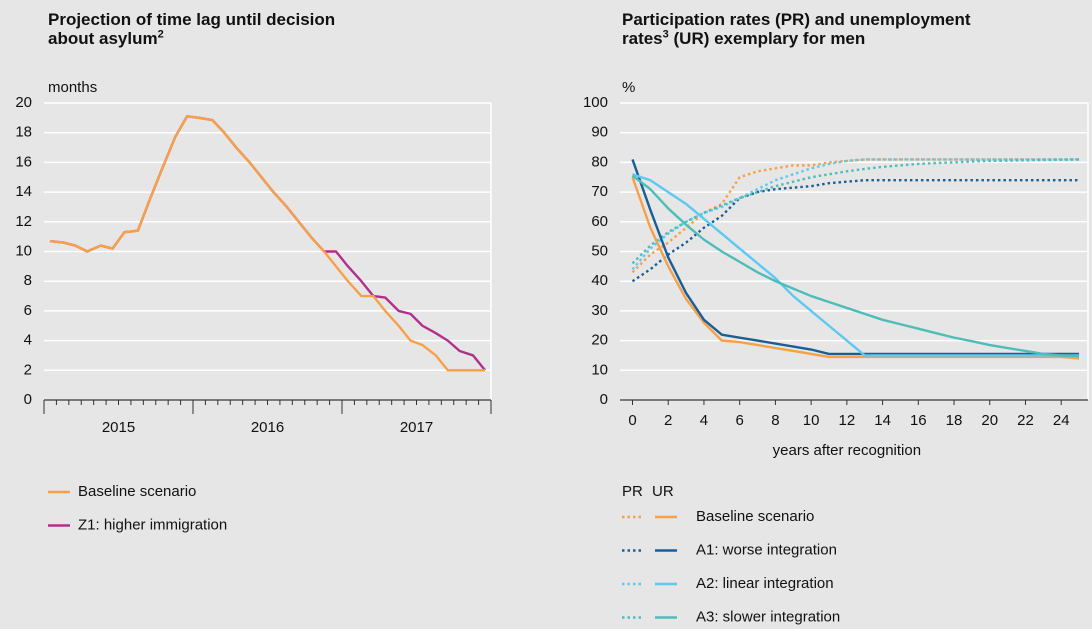 Image resolution: width=1092 pixels, height=629 pixels. I want to click on x-tick-label: 14, so click(882, 420).